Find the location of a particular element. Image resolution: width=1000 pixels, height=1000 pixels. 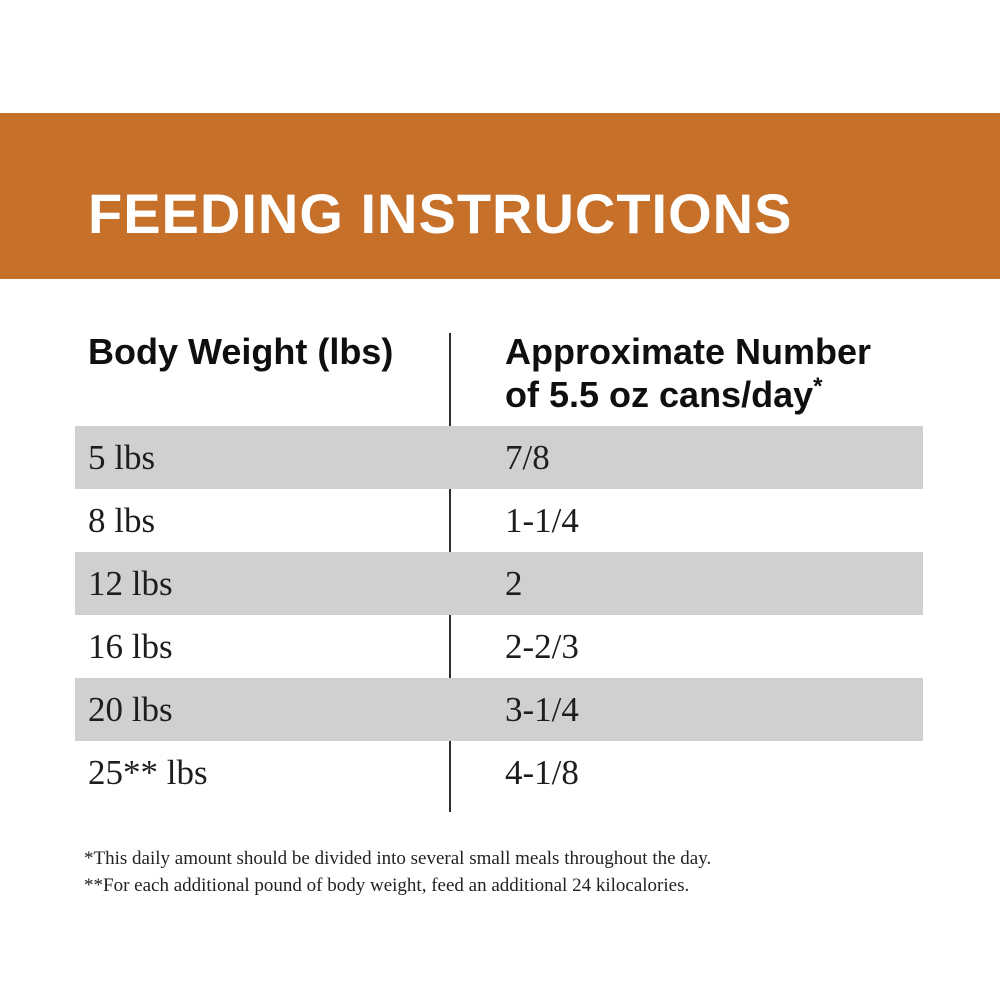

body-weight-cell: 20 lbs is located at coordinates (130, 709).